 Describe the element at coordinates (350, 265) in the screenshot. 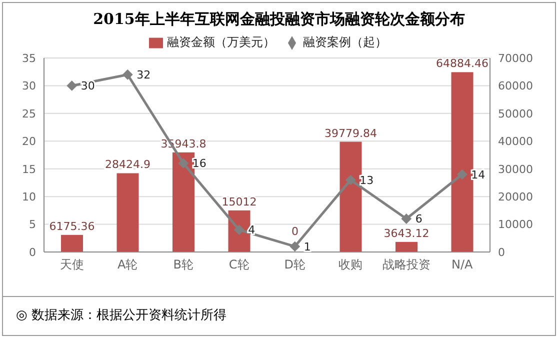

I see `x-tick-label: 收购` at that location.